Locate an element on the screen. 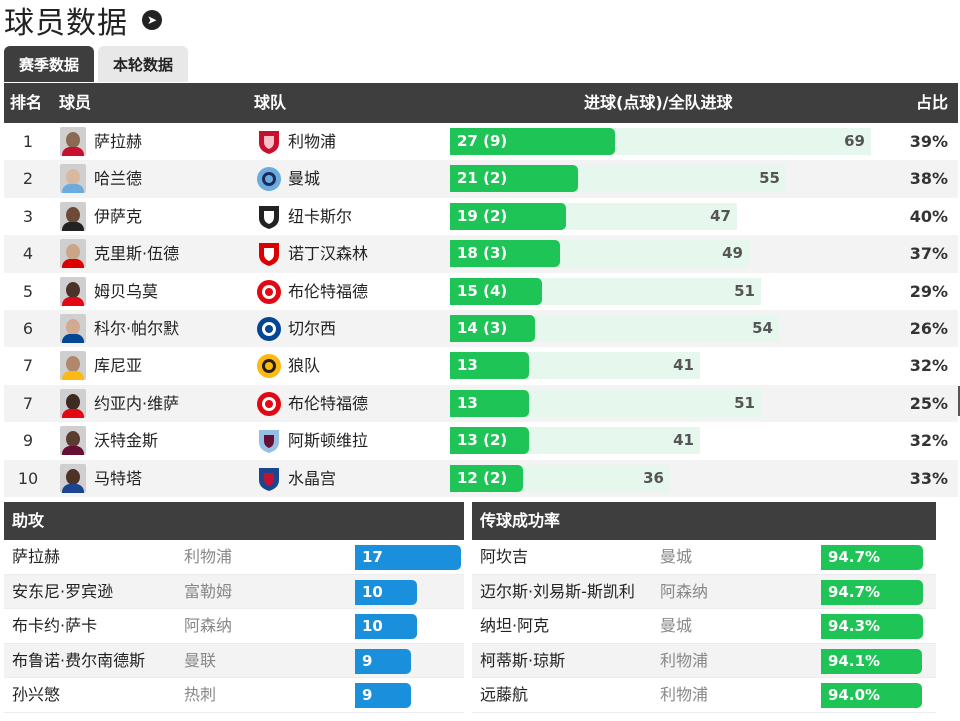 Image resolution: width=960 pixels, height=721 pixels. team-name: 富勒姆 is located at coordinates (208, 591).